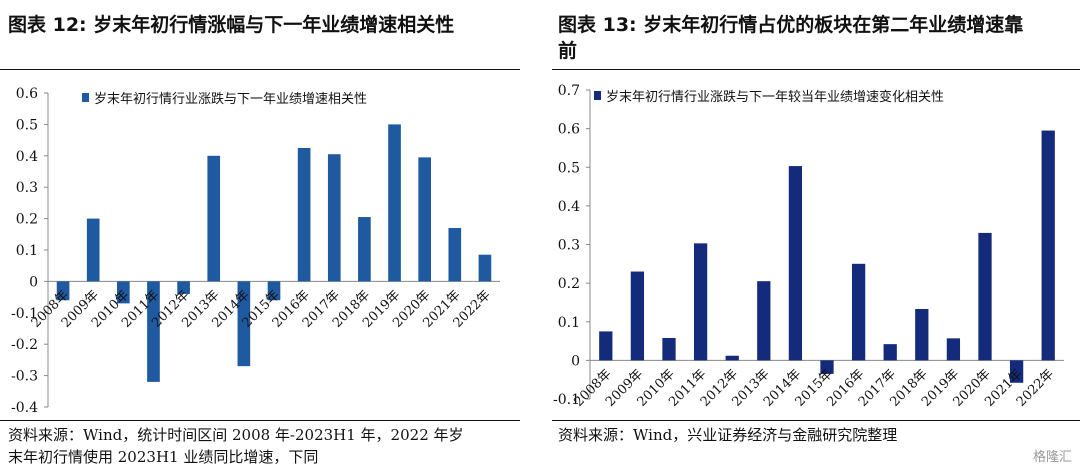  Describe the element at coordinates (791, 25) in the screenshot. I see `chart-title-13-line1: 图表 13: 岁末年初行情占优的板块在第二年业绩增速靠` at that location.